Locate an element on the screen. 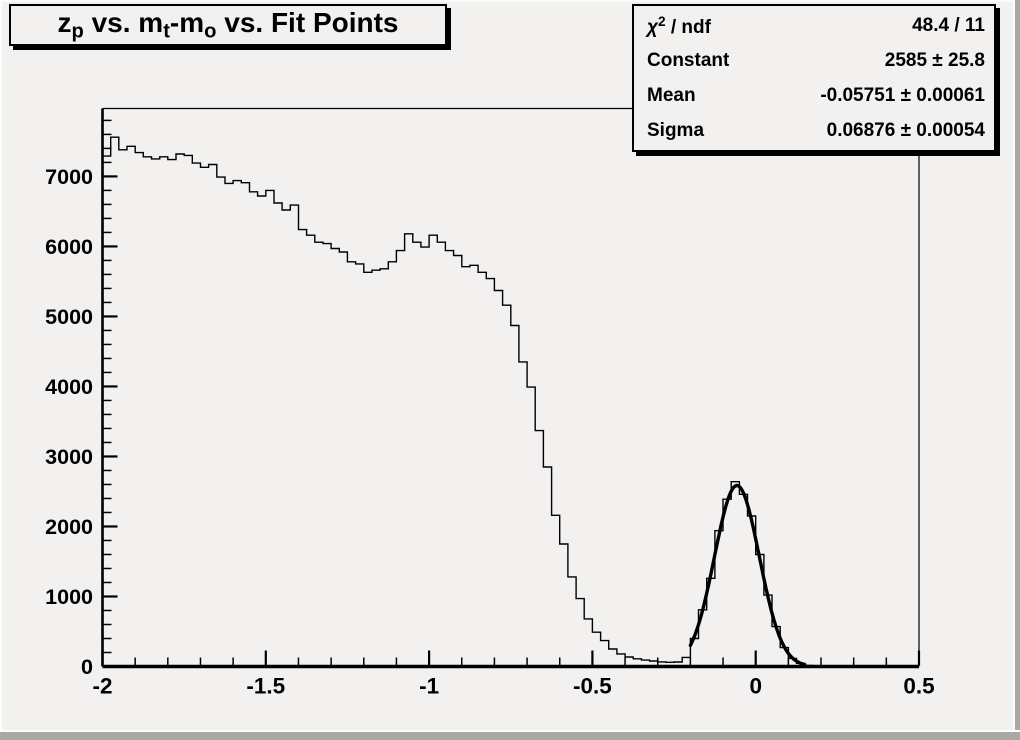  x-tick-label: -1.5 is located at coordinates (265, 686).